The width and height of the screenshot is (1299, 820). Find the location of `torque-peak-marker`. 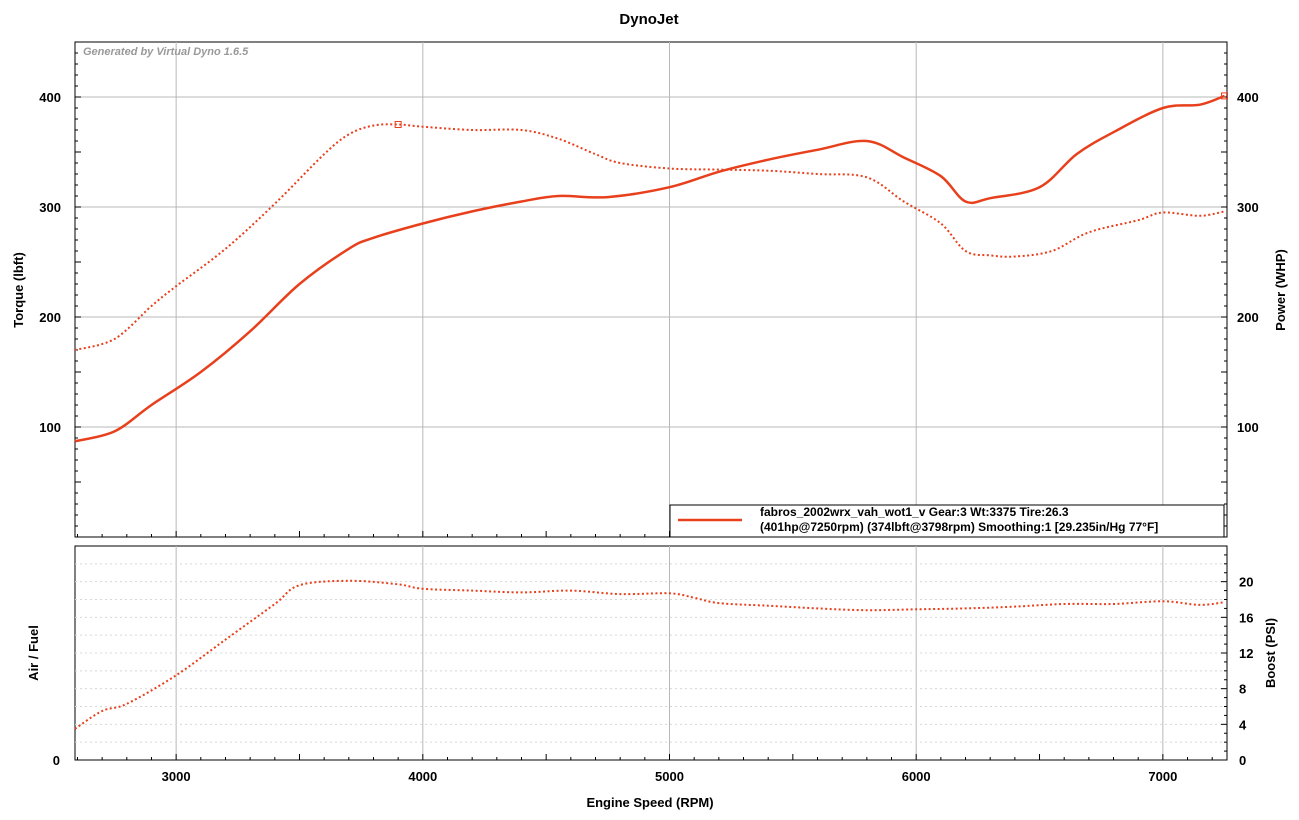

torque-peak-marker is located at coordinates (398, 124).